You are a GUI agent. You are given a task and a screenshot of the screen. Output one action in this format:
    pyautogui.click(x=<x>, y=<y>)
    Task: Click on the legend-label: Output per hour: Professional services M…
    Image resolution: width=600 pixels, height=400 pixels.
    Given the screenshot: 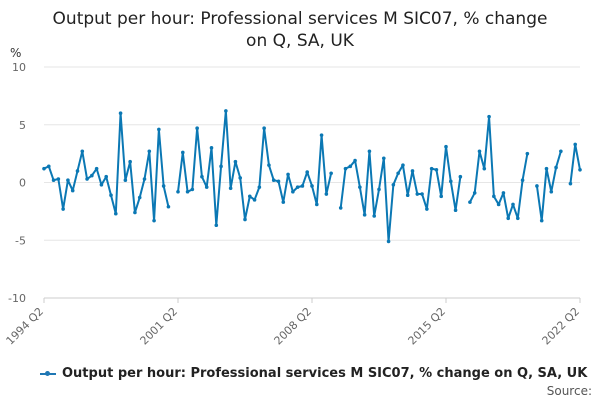 What is the action you would take?
    pyautogui.click(x=325, y=373)
    